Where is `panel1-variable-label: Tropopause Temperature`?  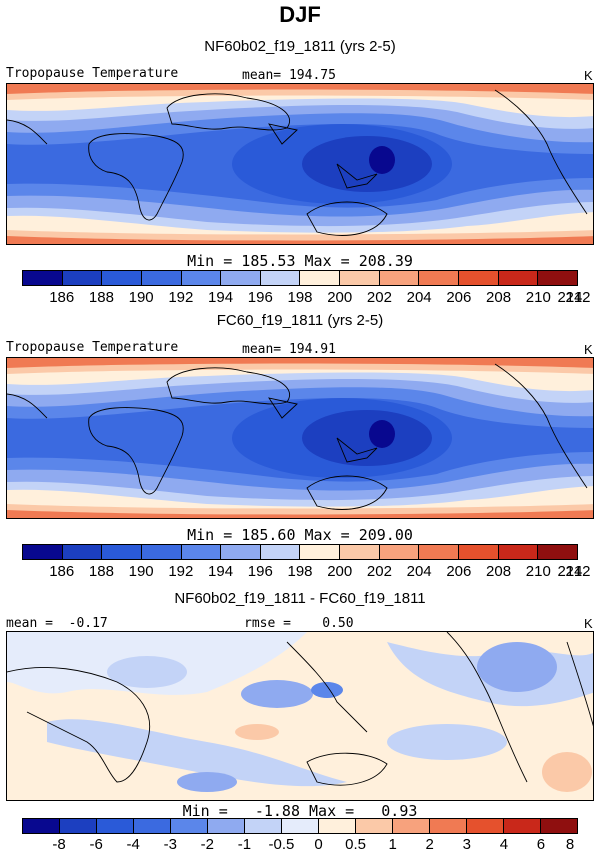 panel1-variable-label: Tropopause Temperature is located at coordinates (92, 73).